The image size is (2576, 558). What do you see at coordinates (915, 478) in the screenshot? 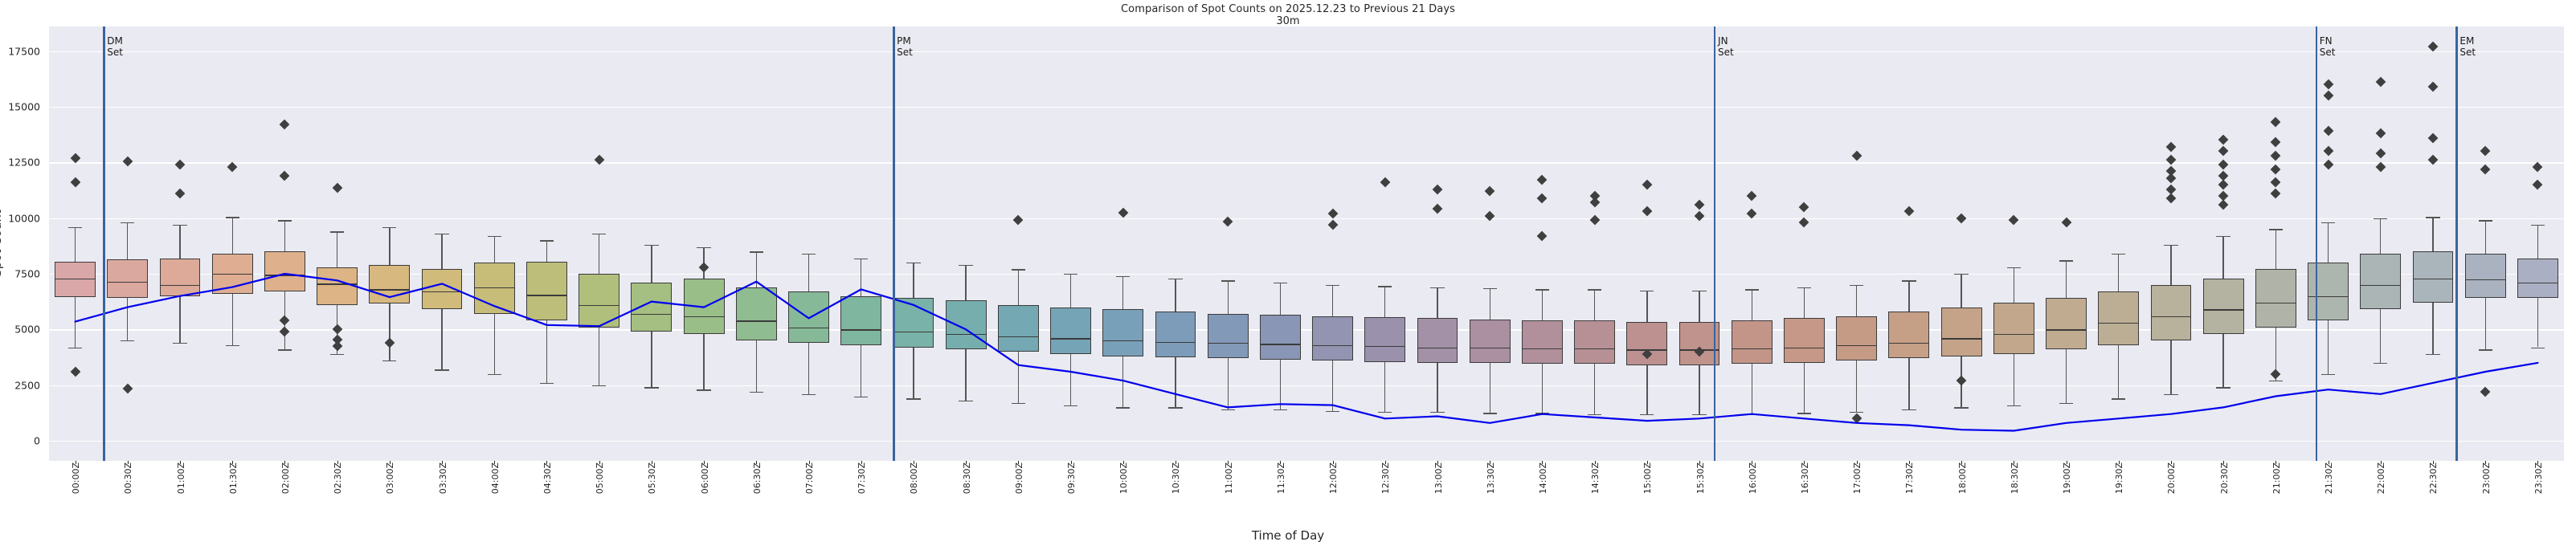
I see `x-tick-0800: 08:00Z` at bounding box center [915, 478].